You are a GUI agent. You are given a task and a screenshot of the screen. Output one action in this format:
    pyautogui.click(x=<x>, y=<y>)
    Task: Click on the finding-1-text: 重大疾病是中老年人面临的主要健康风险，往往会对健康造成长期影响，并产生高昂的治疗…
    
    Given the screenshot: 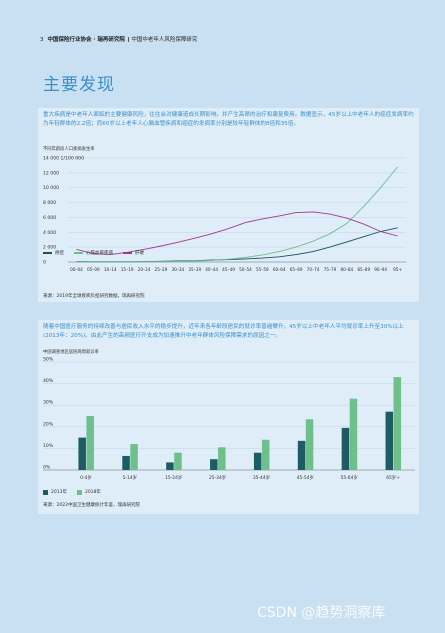 What is the action you would take?
    pyautogui.click(x=228, y=119)
    